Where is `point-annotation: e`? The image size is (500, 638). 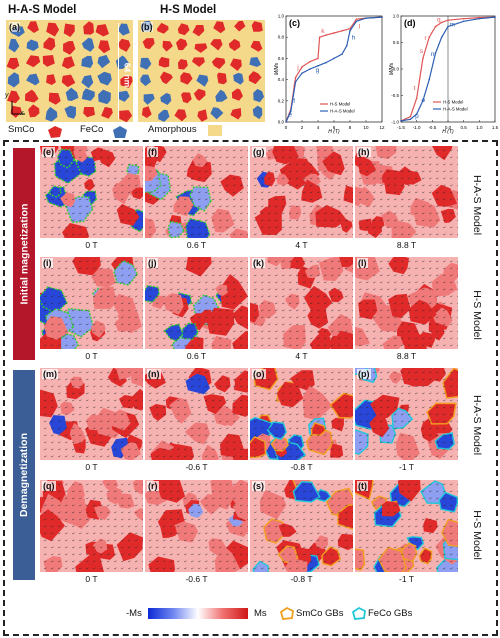
point-annotation: e is located at coordinates (290, 115).